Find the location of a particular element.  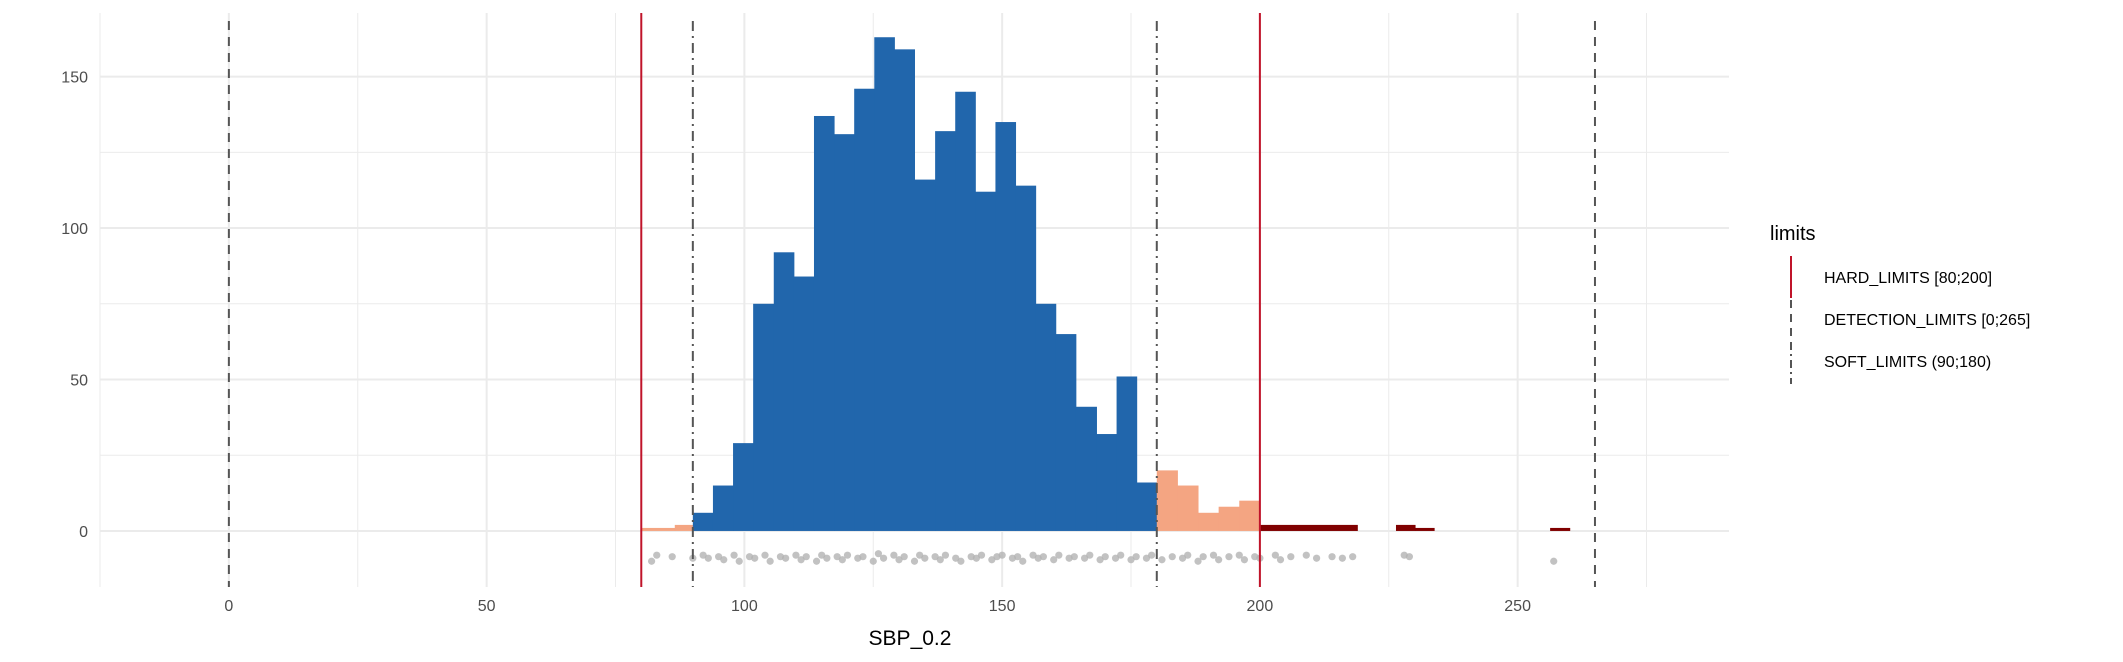

y-tick-label: 50 is located at coordinates (79, 381).